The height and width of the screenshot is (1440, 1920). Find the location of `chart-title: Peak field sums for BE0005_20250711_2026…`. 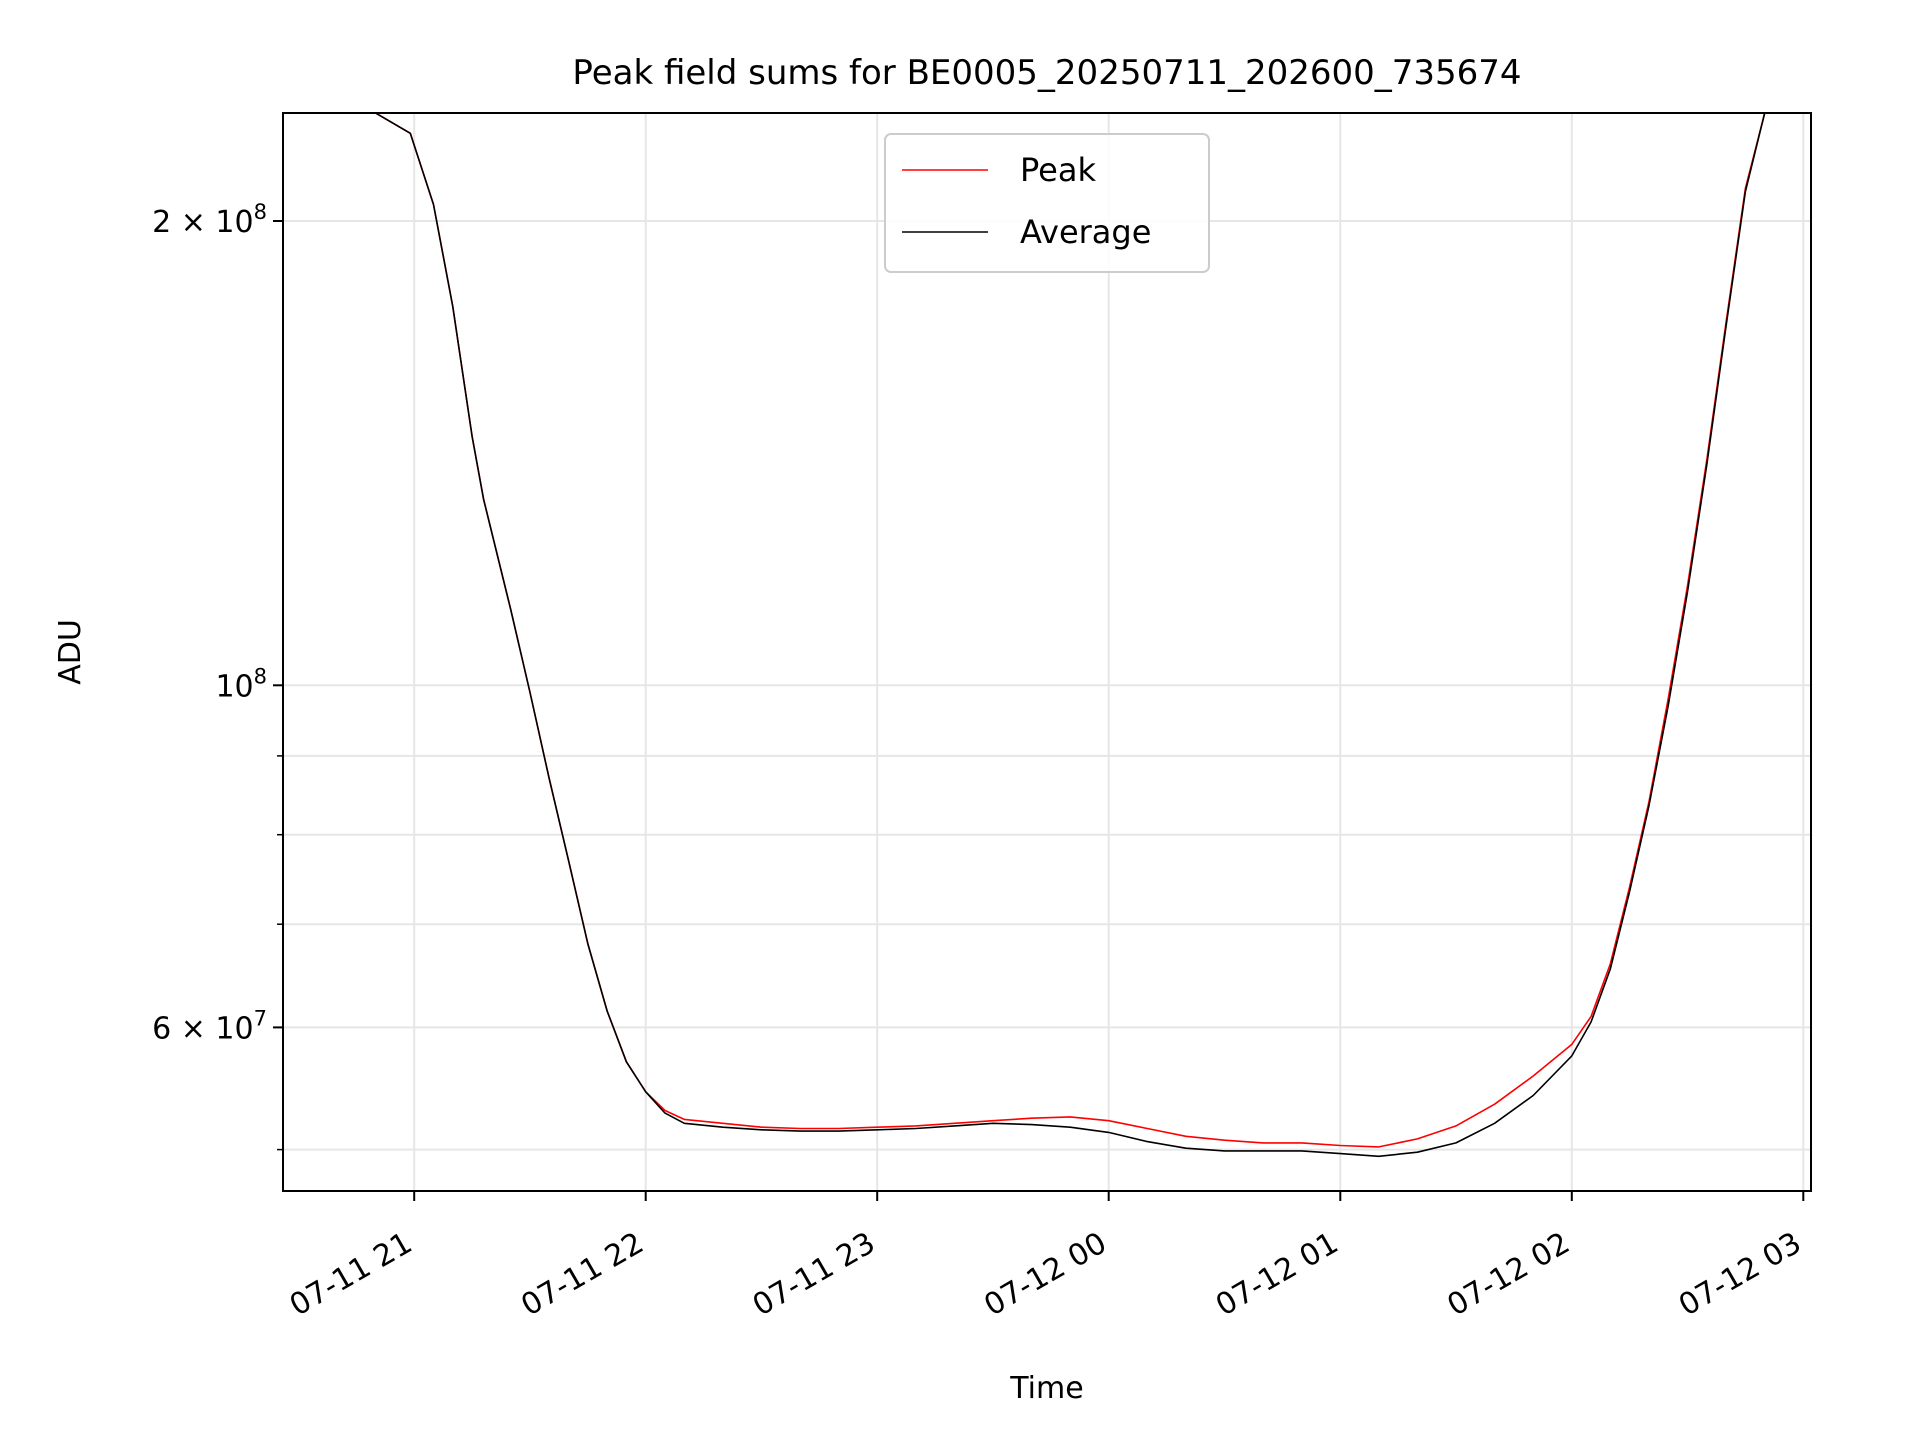

chart-title: Peak field sums for BE0005_20250711_2026… is located at coordinates (1046, 73).